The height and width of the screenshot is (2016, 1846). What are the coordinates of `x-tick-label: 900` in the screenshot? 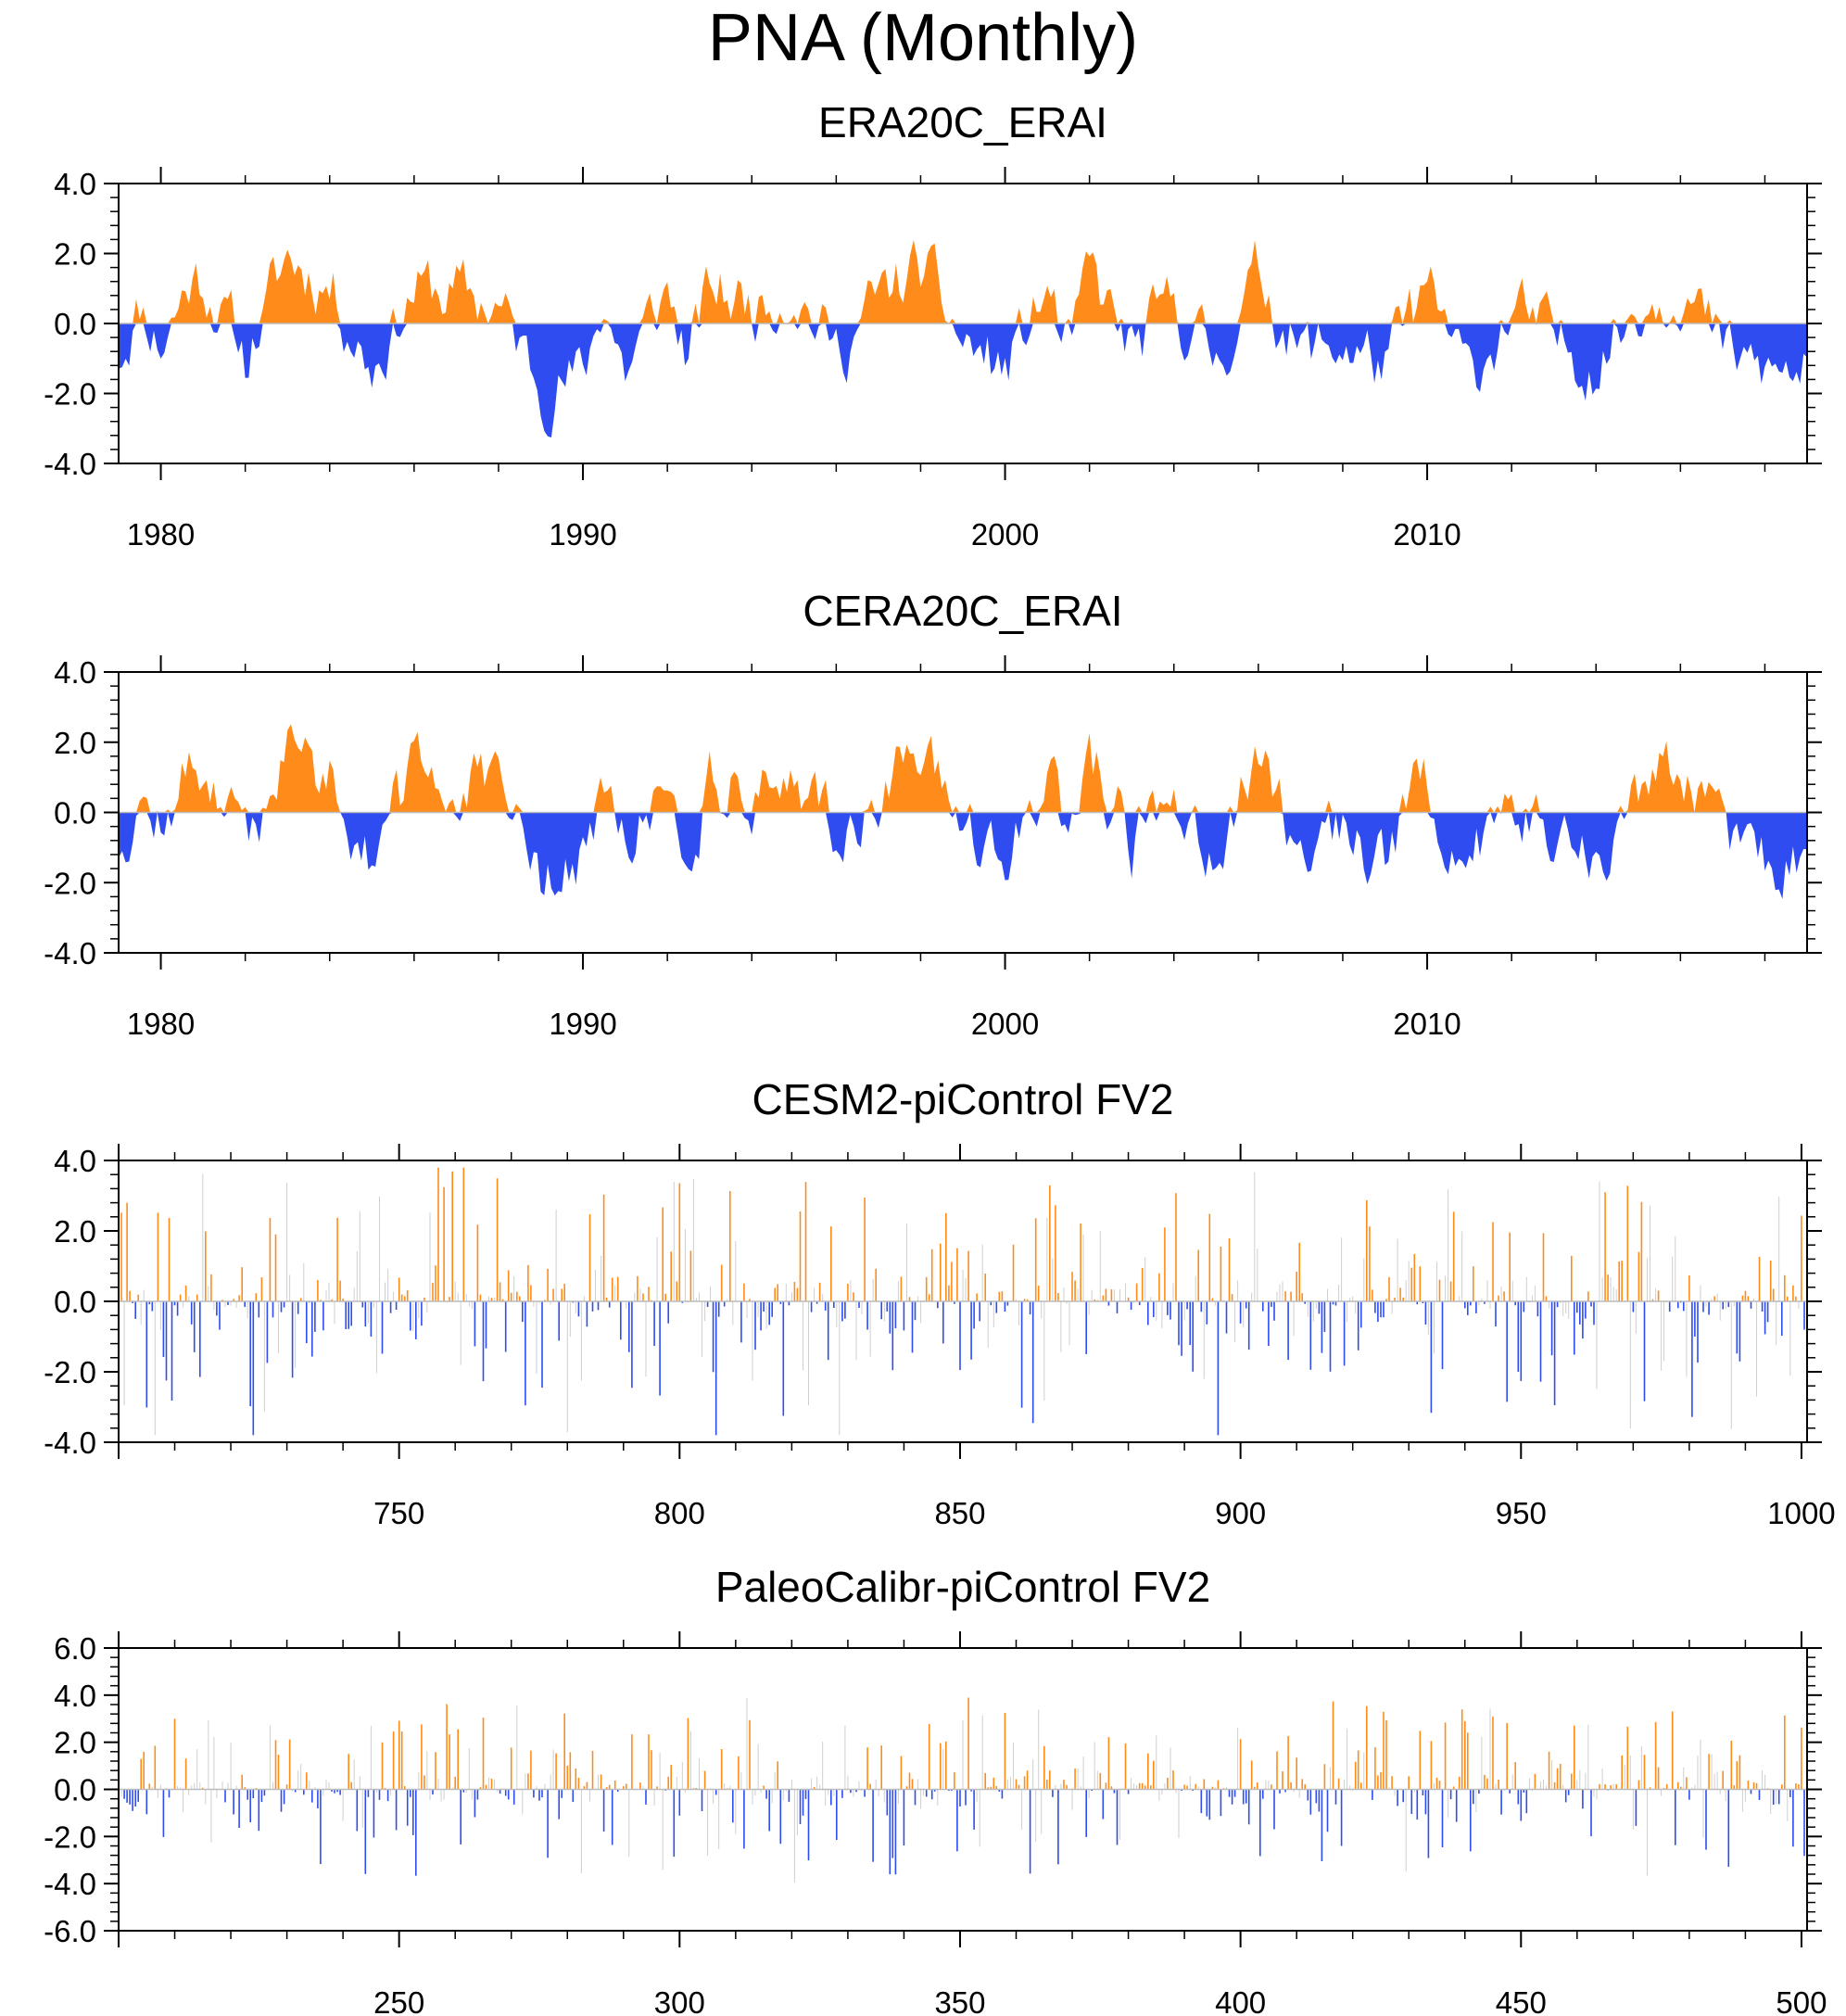 It's located at (1240, 1513).